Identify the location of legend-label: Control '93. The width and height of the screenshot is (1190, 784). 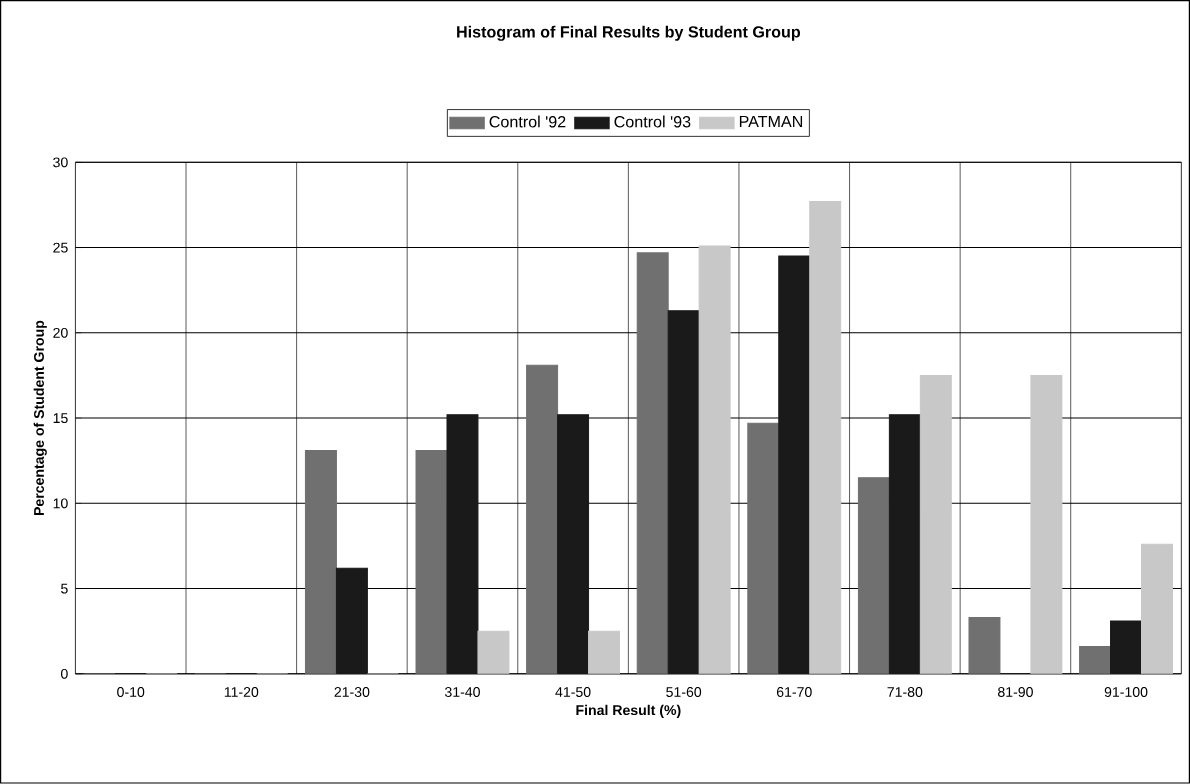
(652, 121).